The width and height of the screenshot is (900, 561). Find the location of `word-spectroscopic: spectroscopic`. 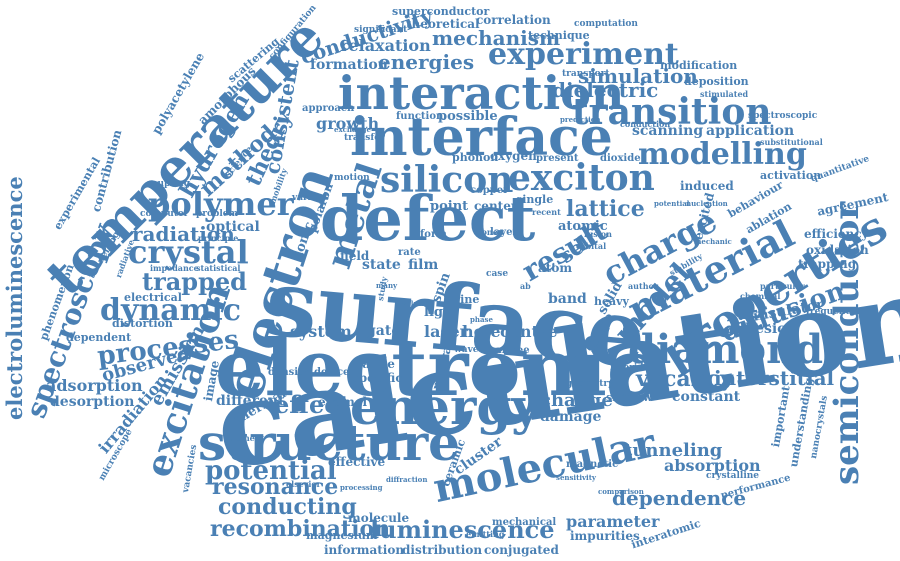

word-spectroscopic: spectroscopic is located at coordinates (783, 116).